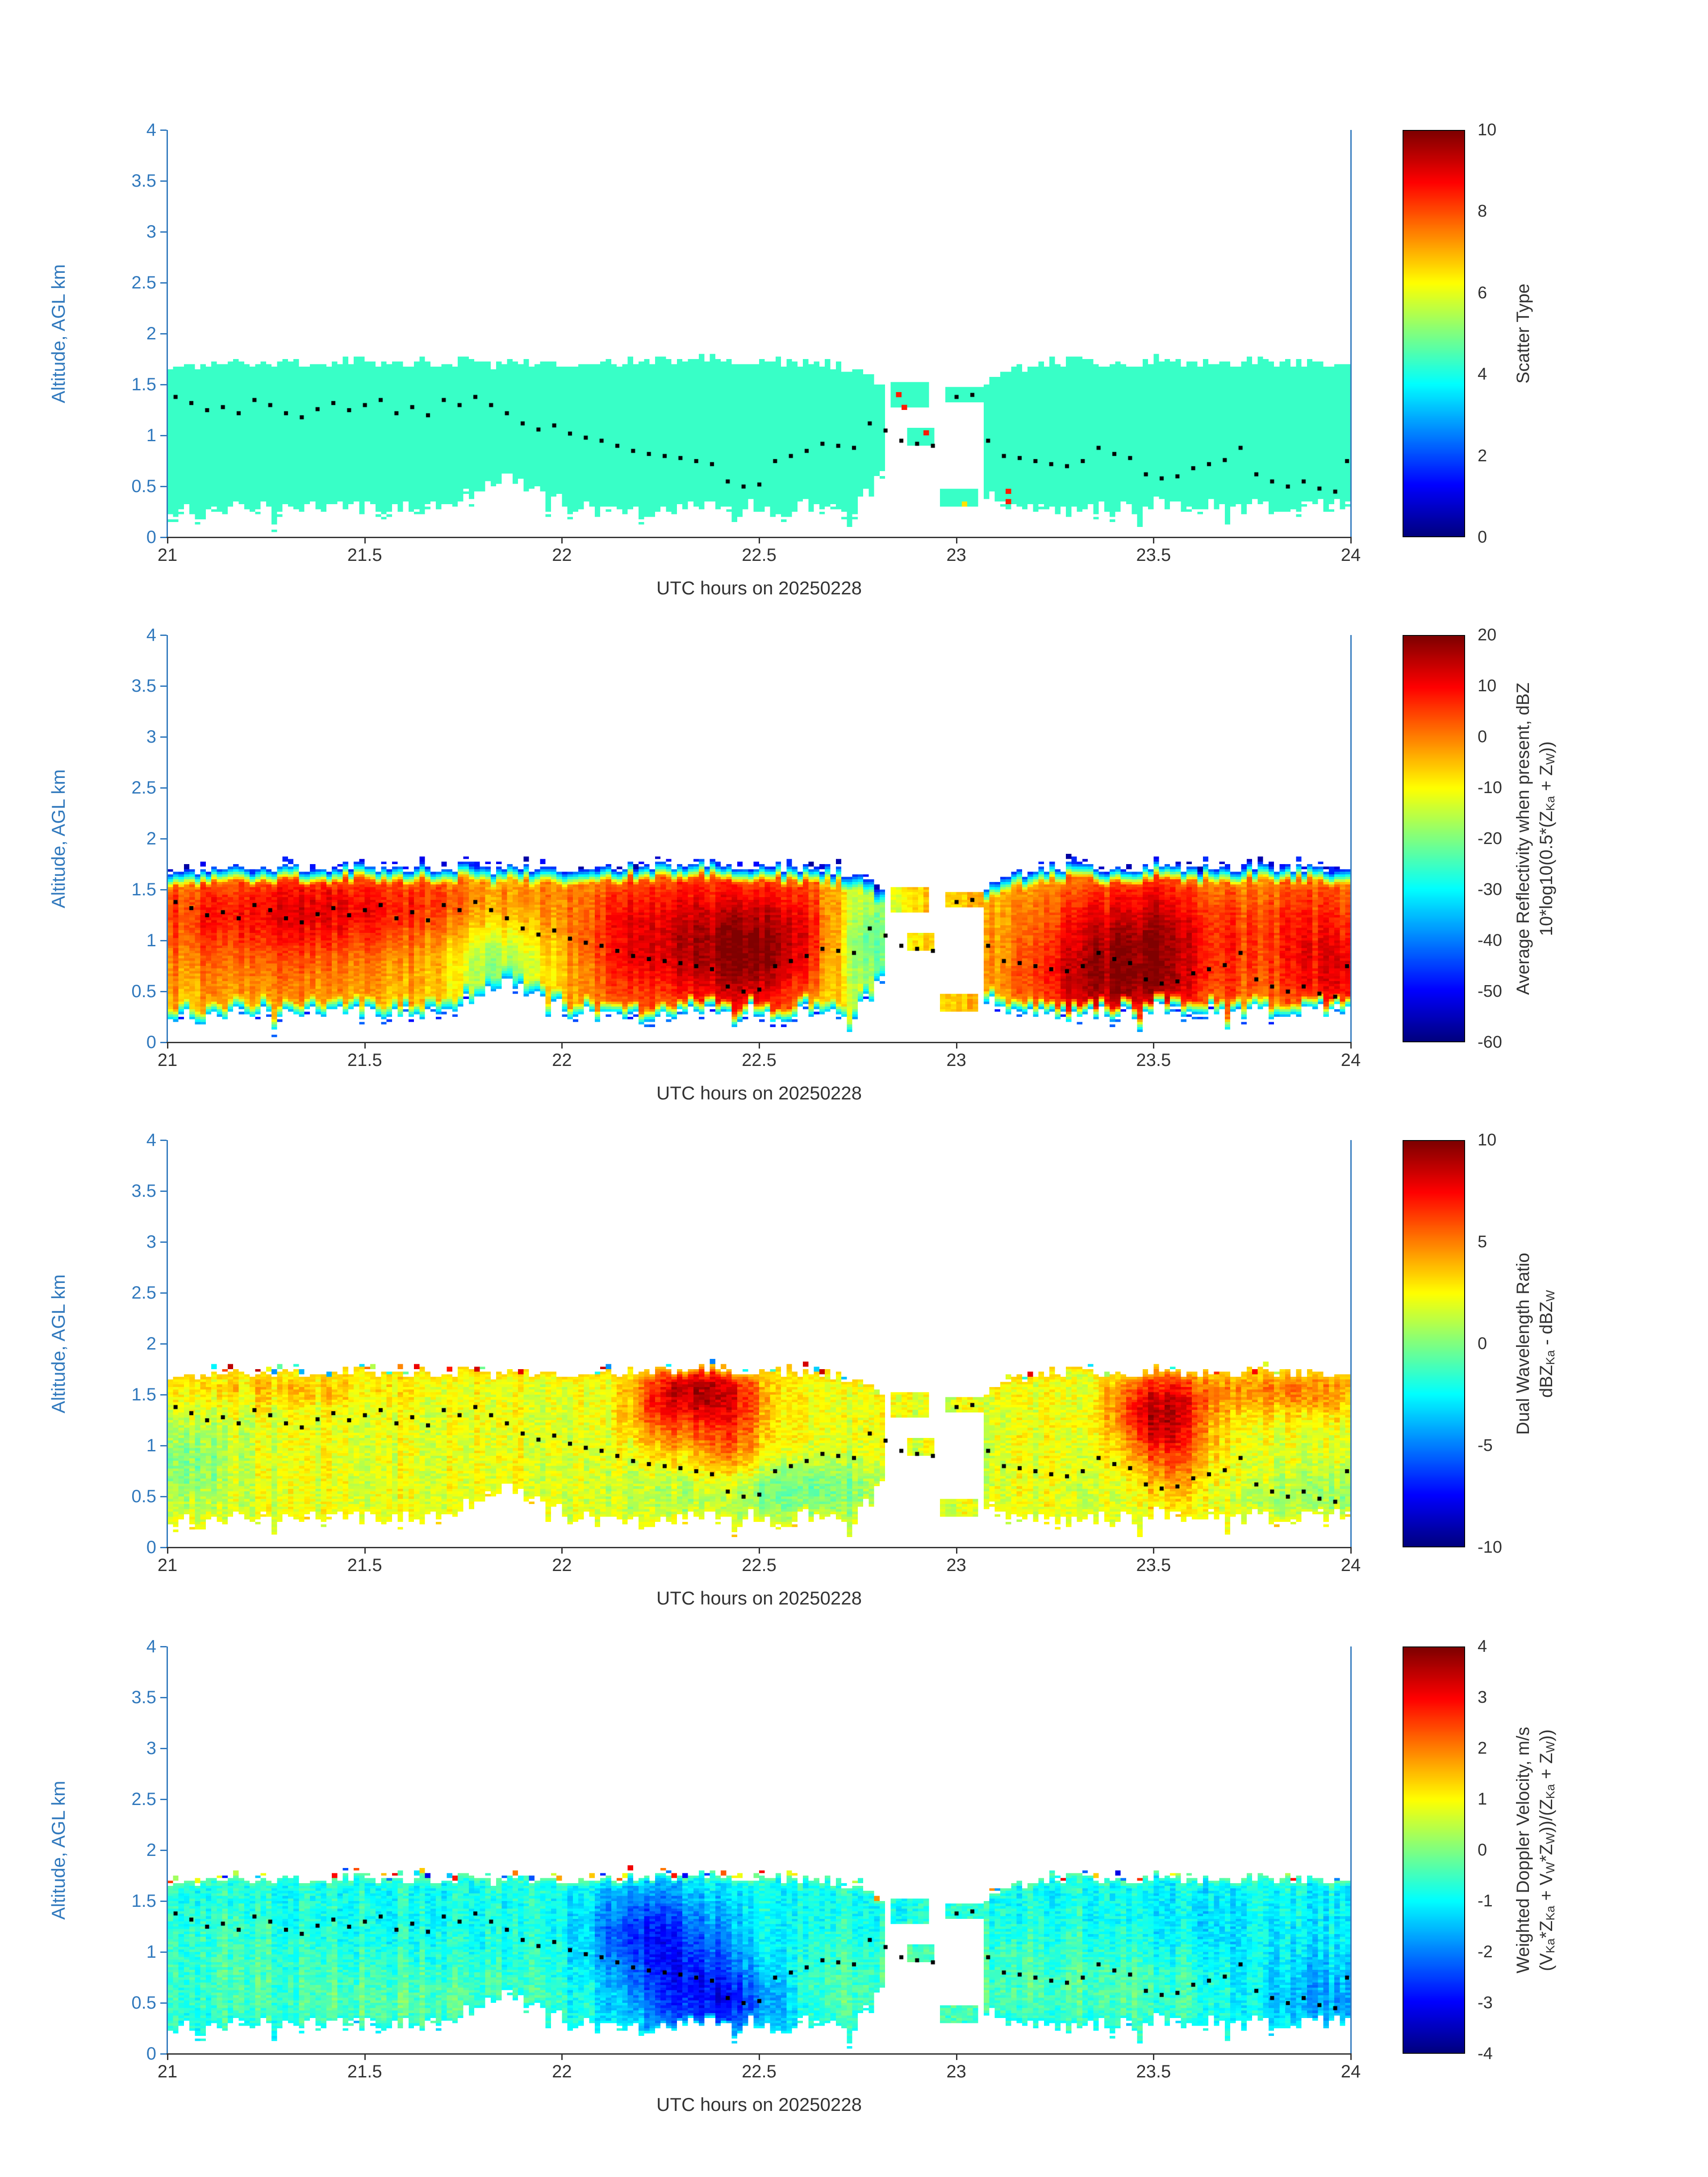 Image resolution: width=1708 pixels, height=2177 pixels. What do you see at coordinates (1482, 1748) in the screenshot?
I see `colorbar-tick-label: 2` at bounding box center [1482, 1748].